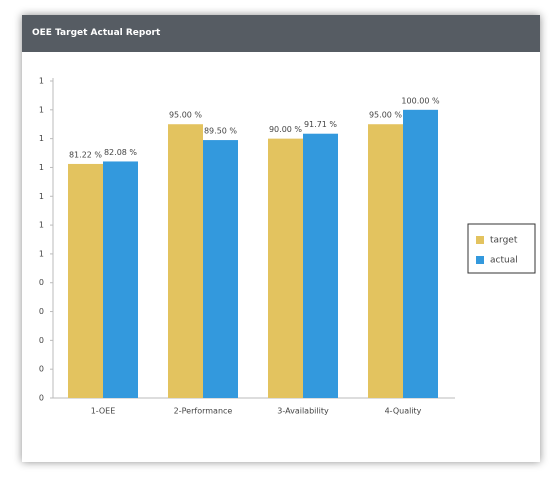 The image size is (559, 481). Describe the element at coordinates (85, 154) in the screenshot. I see `value-label: 81.22 %` at that location.